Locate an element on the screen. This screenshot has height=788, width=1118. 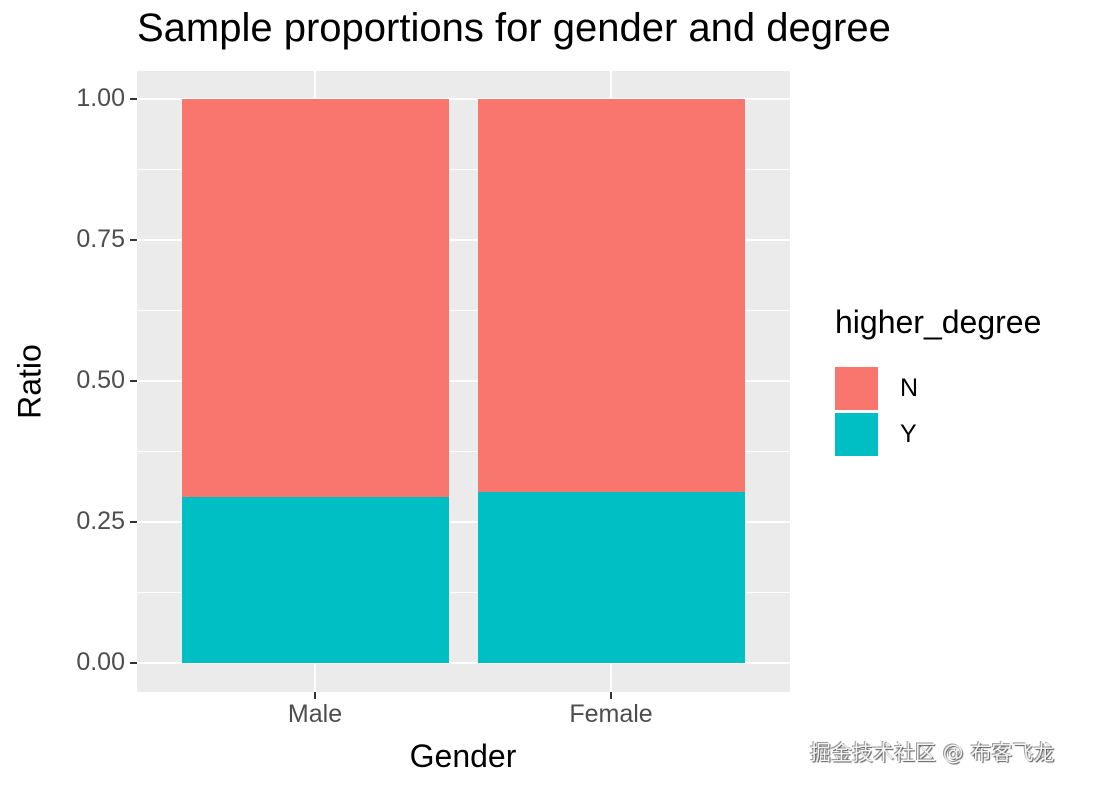
legend-key-y is located at coordinates (856, 434).